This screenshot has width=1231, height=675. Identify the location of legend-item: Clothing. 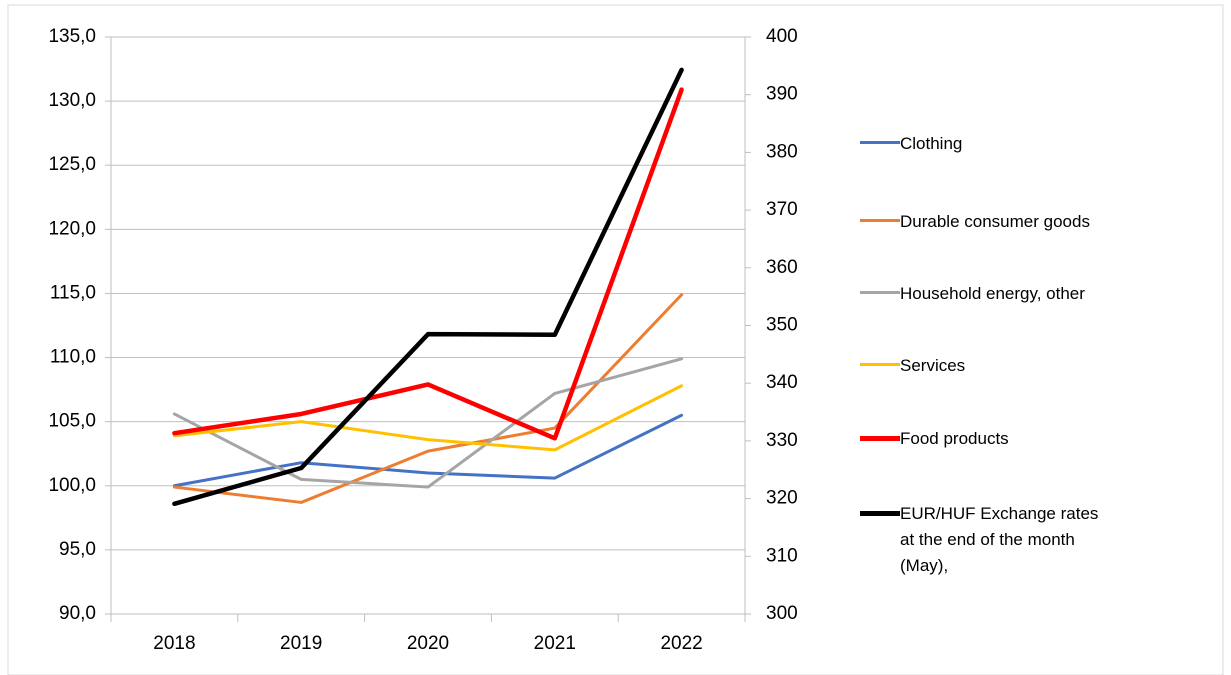
(1030, 144).